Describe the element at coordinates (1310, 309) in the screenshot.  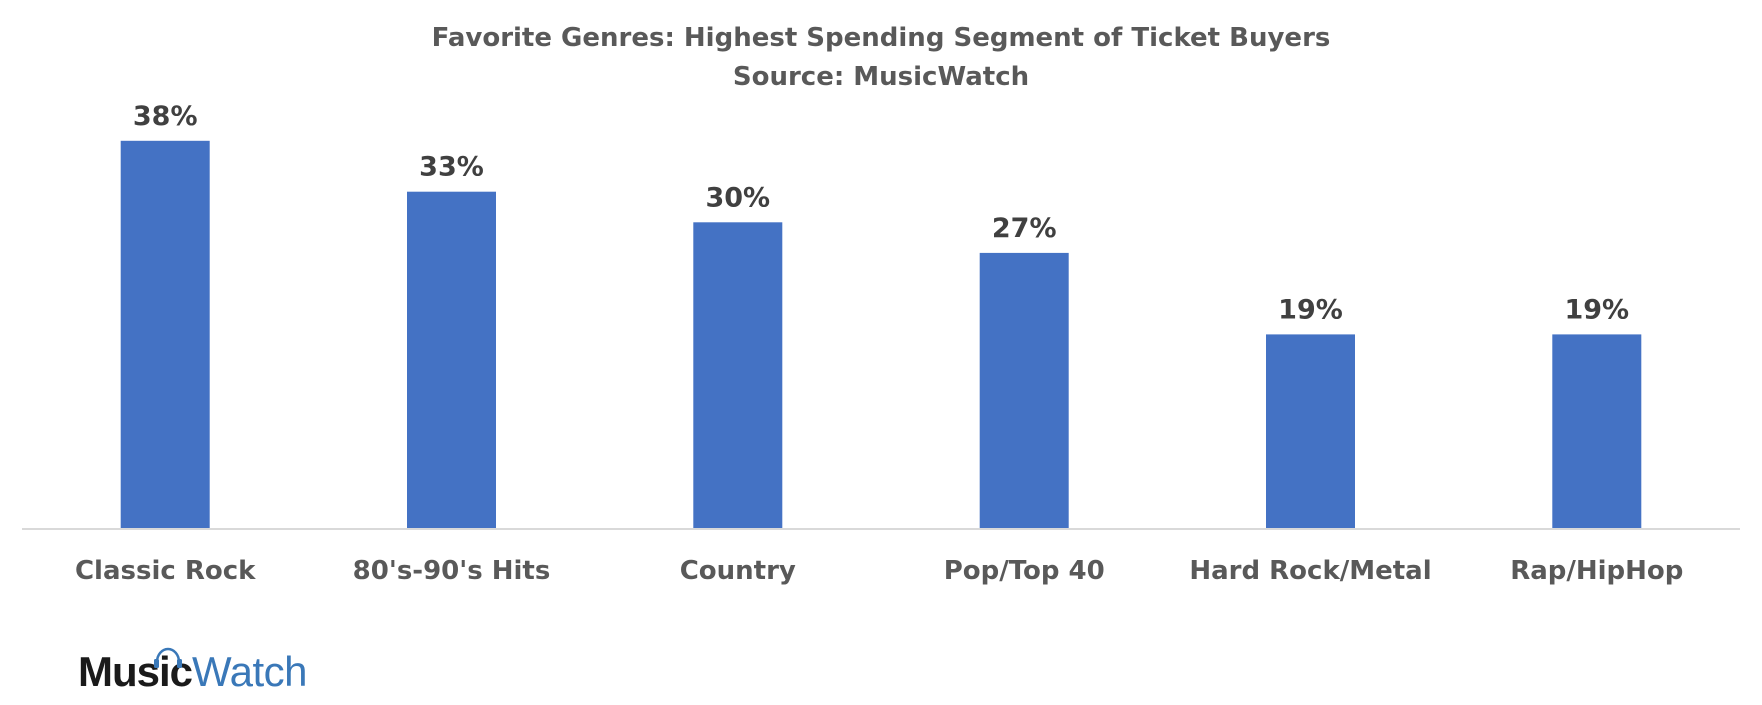
I see `data-label-4: 19%` at that location.